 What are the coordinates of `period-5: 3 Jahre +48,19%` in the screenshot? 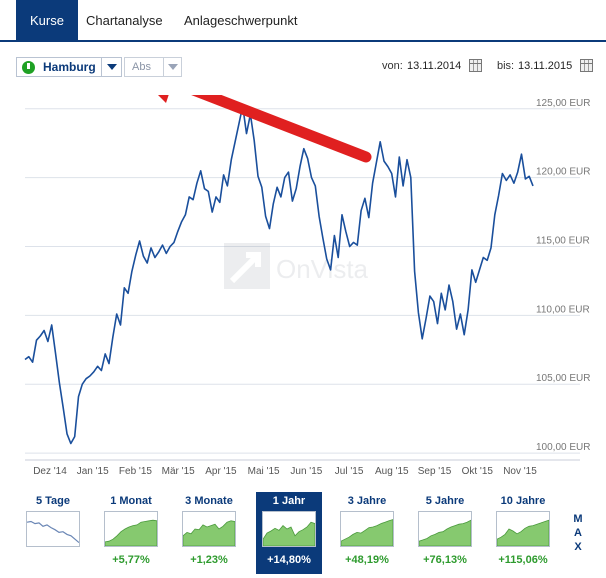 It's located at (367, 533).